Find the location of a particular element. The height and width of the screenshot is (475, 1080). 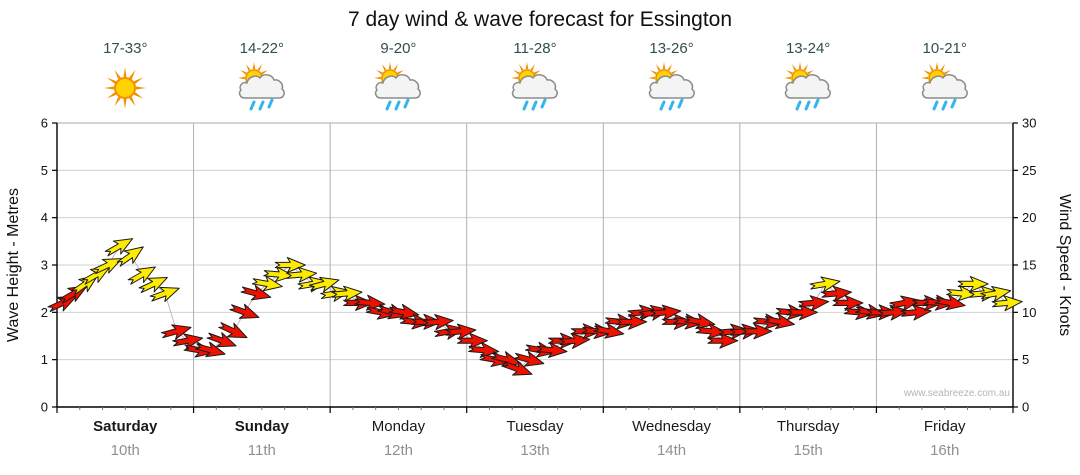

temp-range: 13-24° is located at coordinates (808, 48).